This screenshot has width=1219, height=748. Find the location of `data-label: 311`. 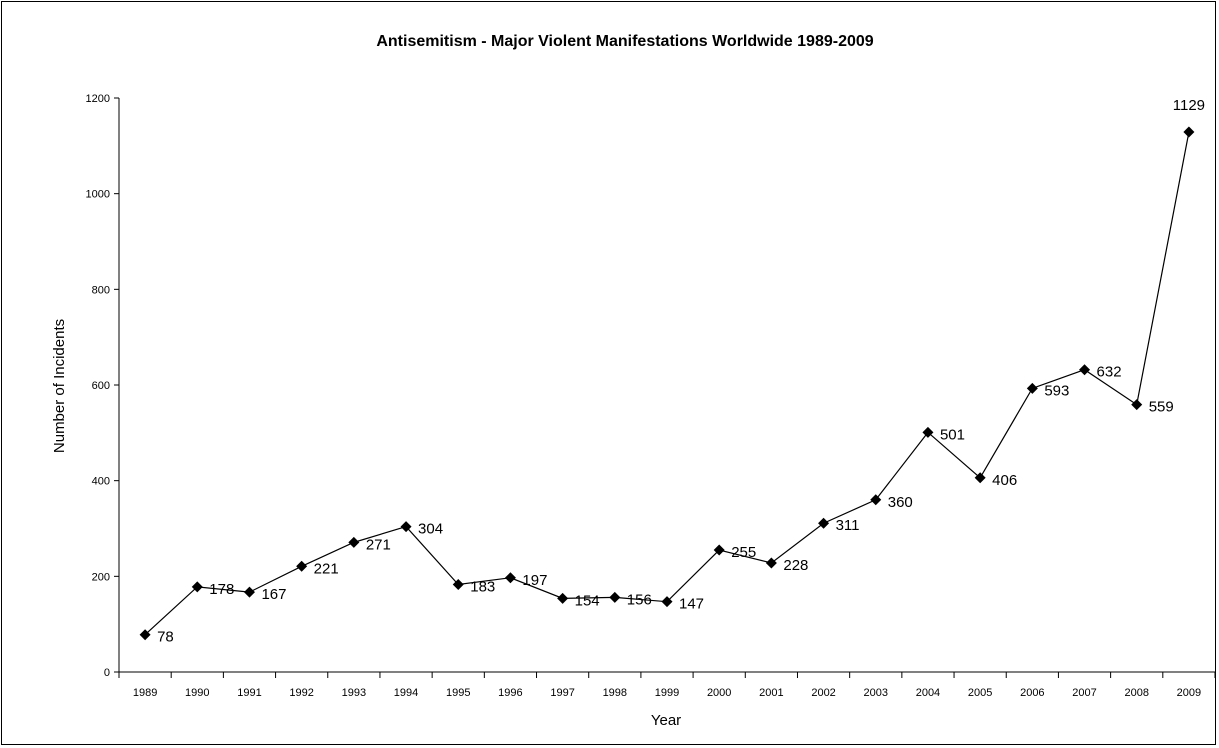

data-label: 311 is located at coordinates (848, 525).